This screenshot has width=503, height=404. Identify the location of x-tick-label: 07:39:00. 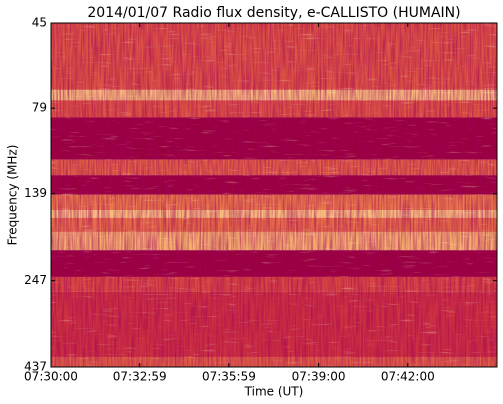
(319, 377).